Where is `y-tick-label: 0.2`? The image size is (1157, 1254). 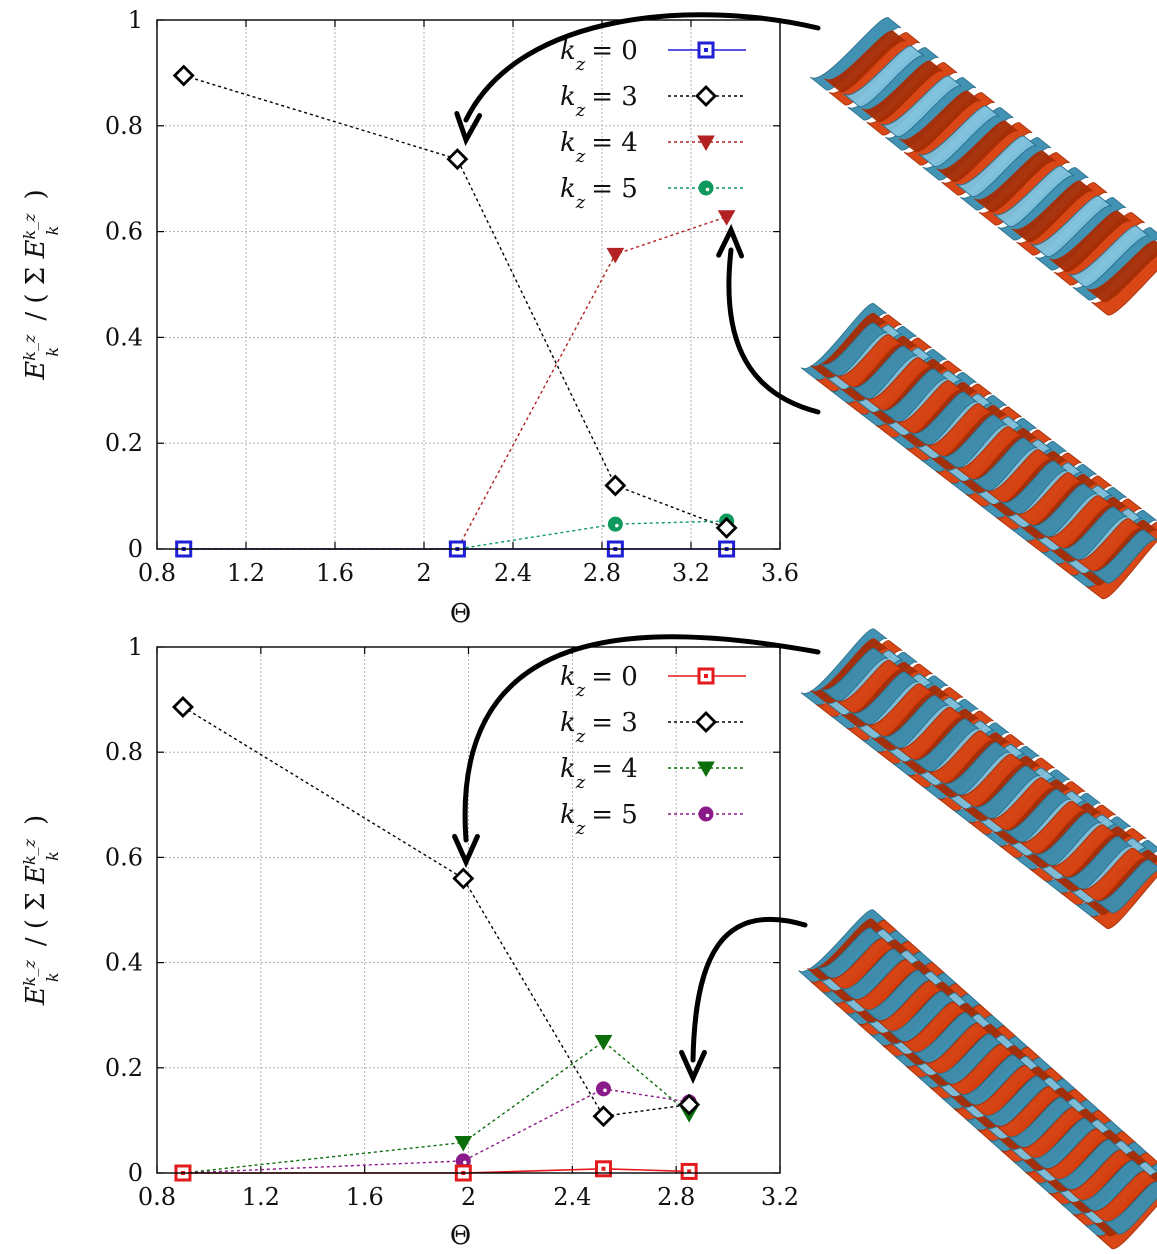
y-tick-label: 0.2 is located at coordinates (124, 1068).